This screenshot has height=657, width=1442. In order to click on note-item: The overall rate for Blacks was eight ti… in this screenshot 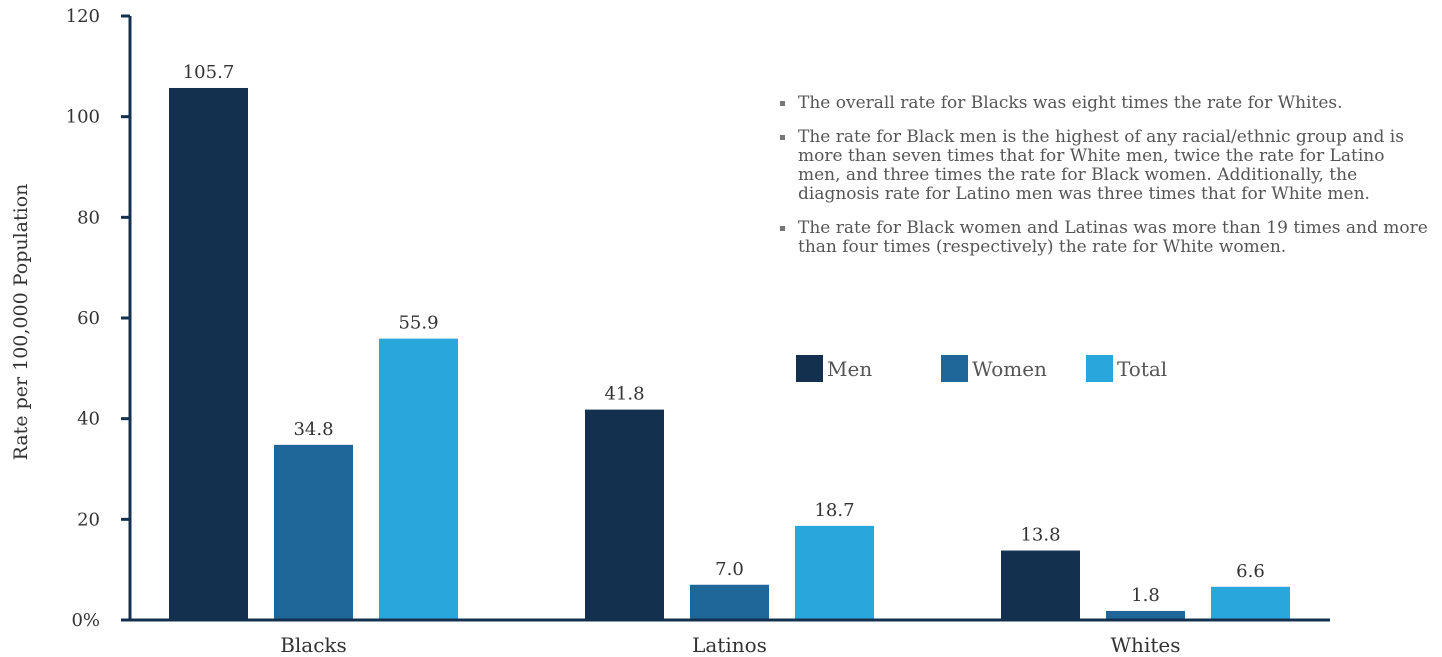, I will do `click(1105, 103)`.